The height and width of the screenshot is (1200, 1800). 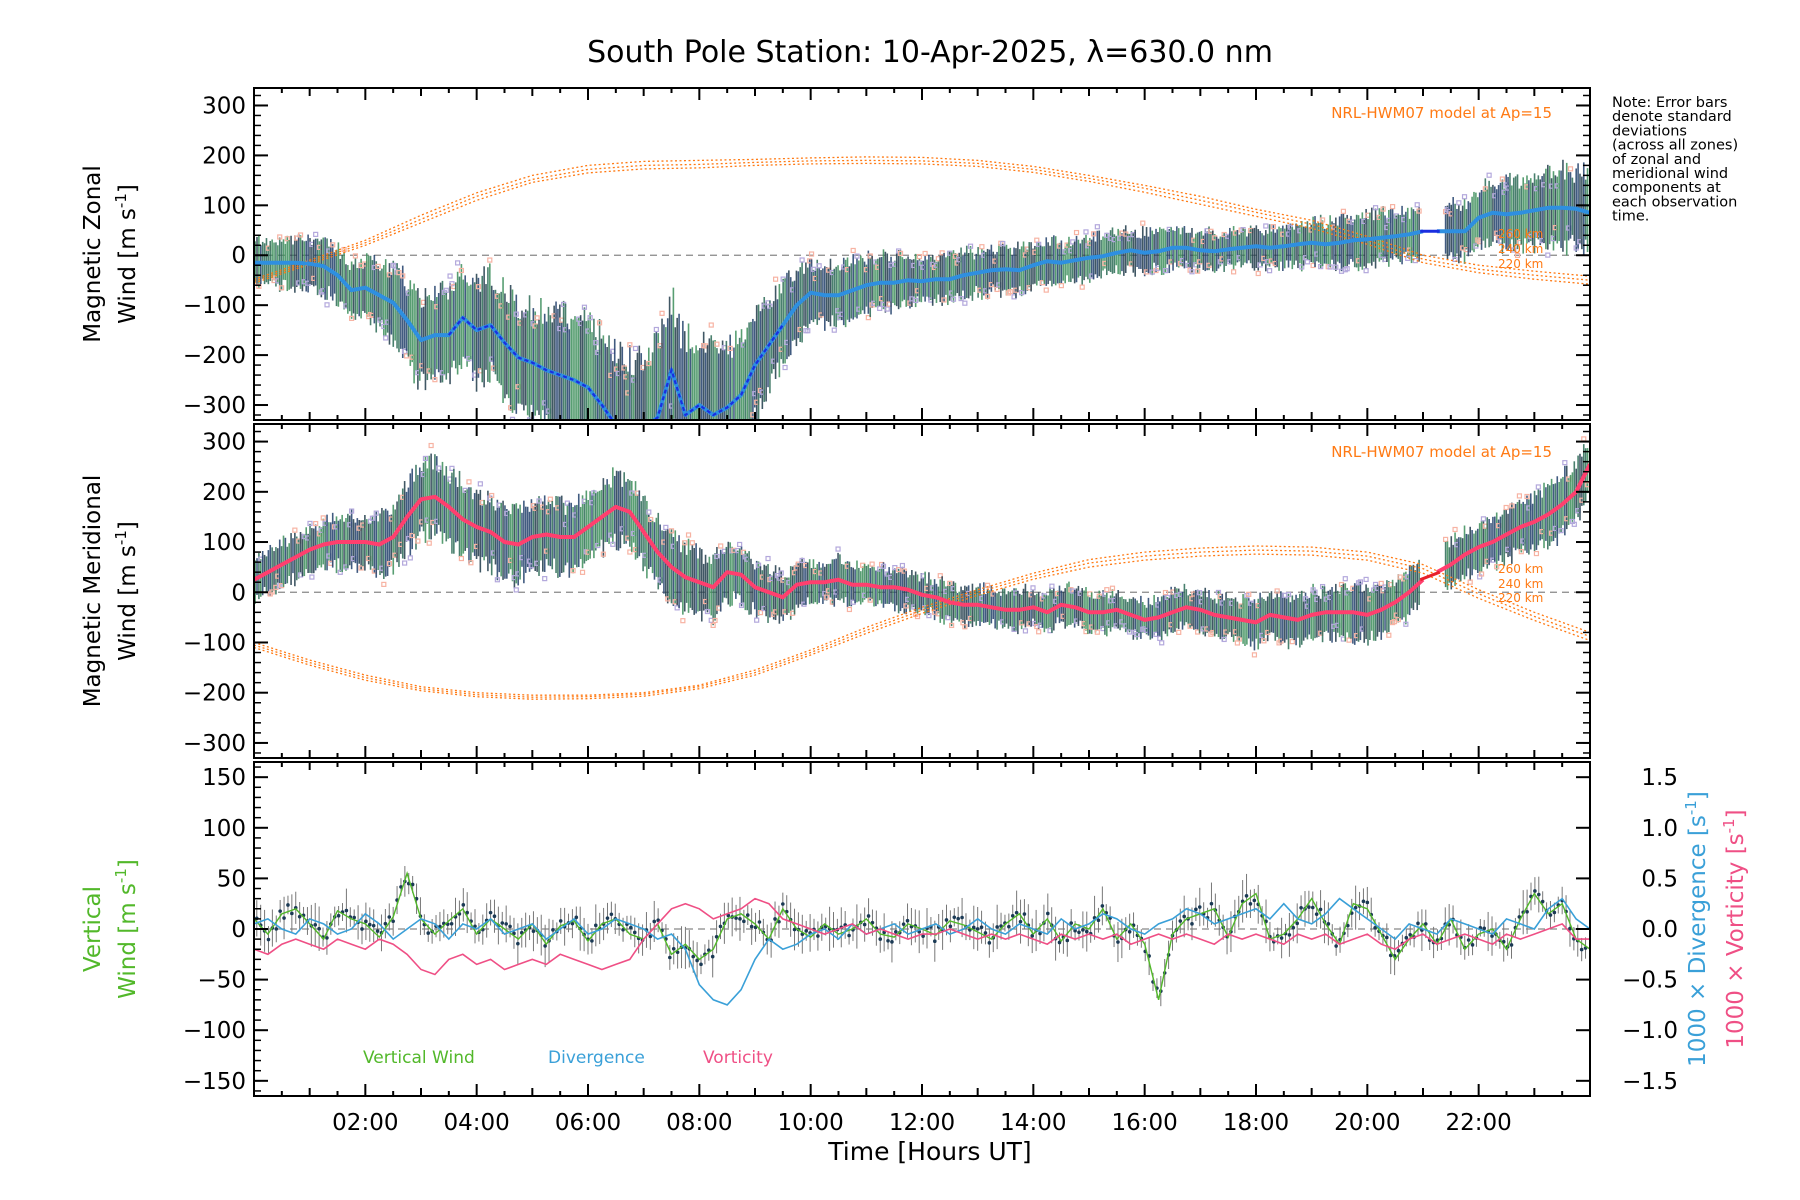 What do you see at coordinates (1736, 940) in the screenshot?
I see `vorticity-axis-label-text: 1000 × Vorticity [s` at bounding box center [1736, 940].